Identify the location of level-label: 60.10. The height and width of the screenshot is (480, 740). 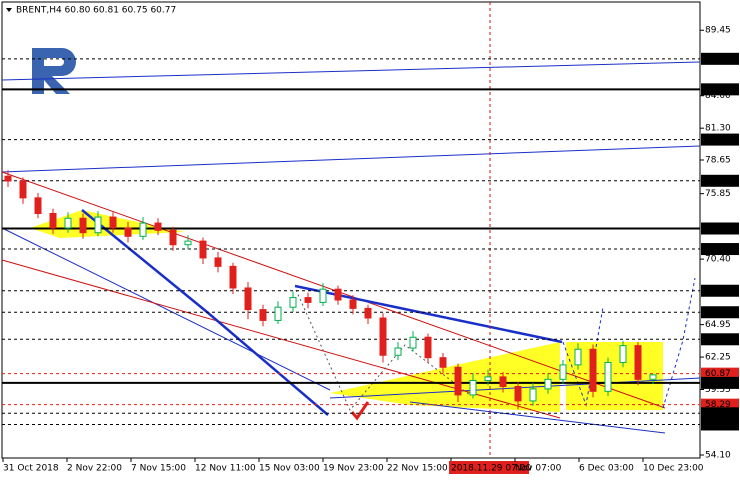
(718, 383).